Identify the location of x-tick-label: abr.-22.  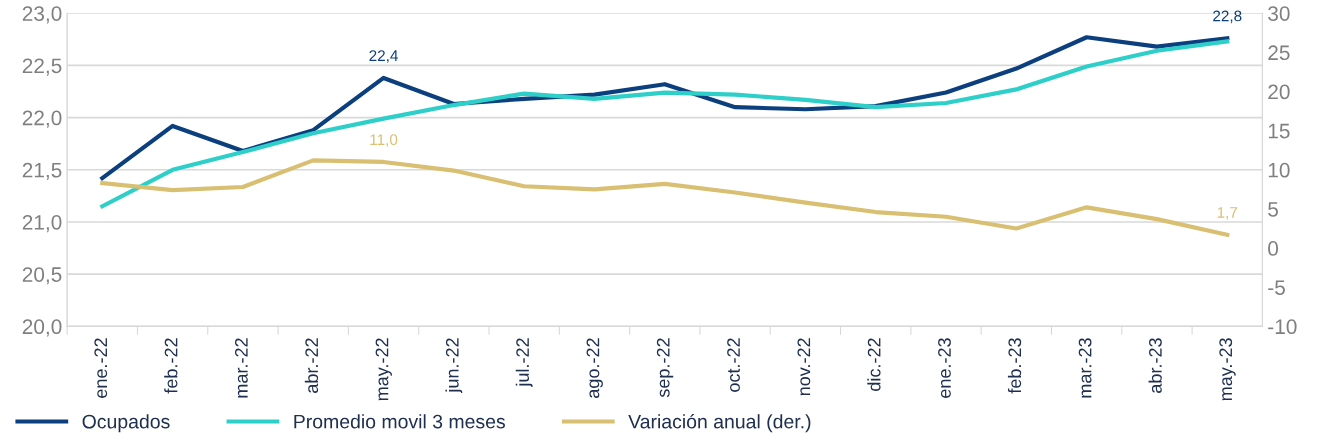
(311, 365).